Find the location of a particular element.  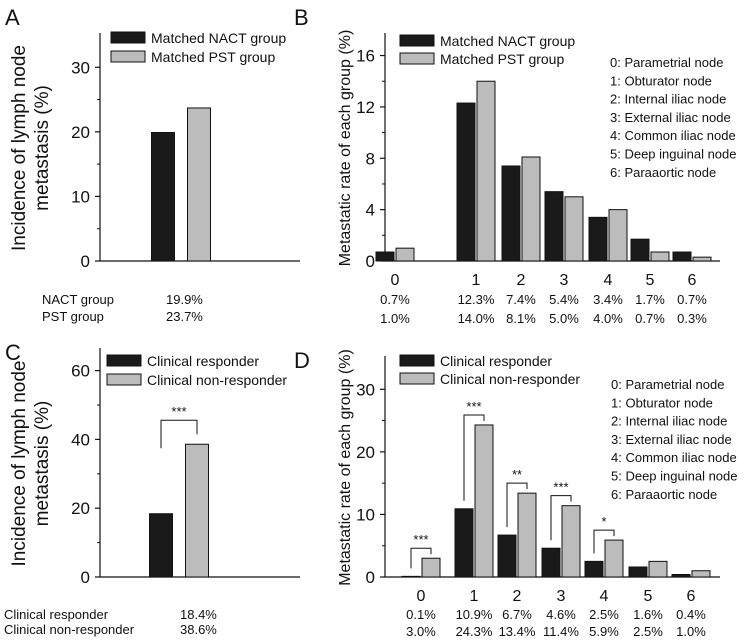

table-label: NACT group is located at coordinates (78, 299).